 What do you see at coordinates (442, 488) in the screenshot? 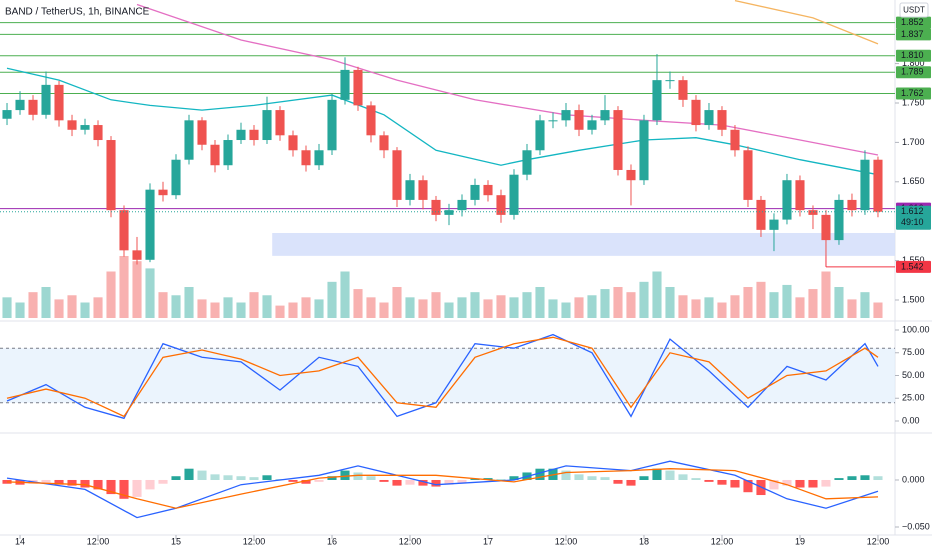
I see `macd-line` at bounding box center [442, 488].